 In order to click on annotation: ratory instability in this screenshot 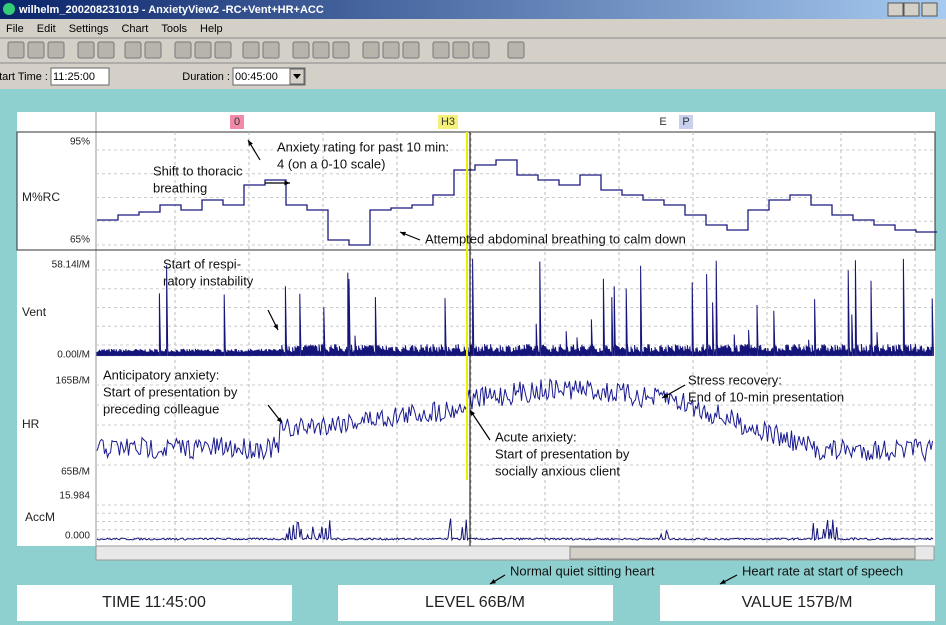, I will do `click(208, 280)`.